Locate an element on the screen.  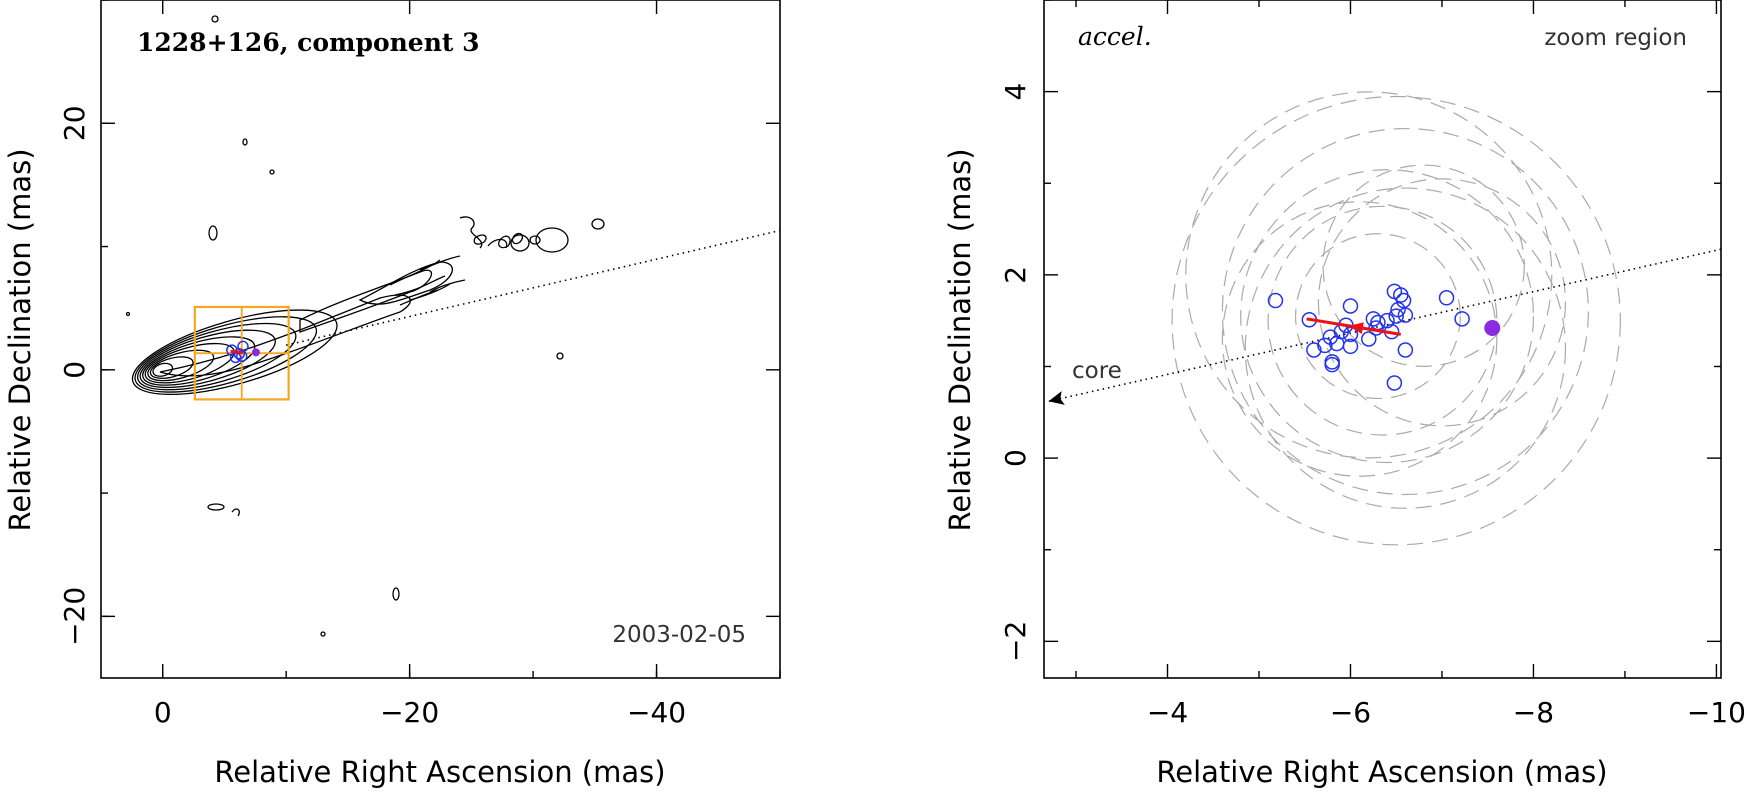
component-point-filled is located at coordinates (255, 352).